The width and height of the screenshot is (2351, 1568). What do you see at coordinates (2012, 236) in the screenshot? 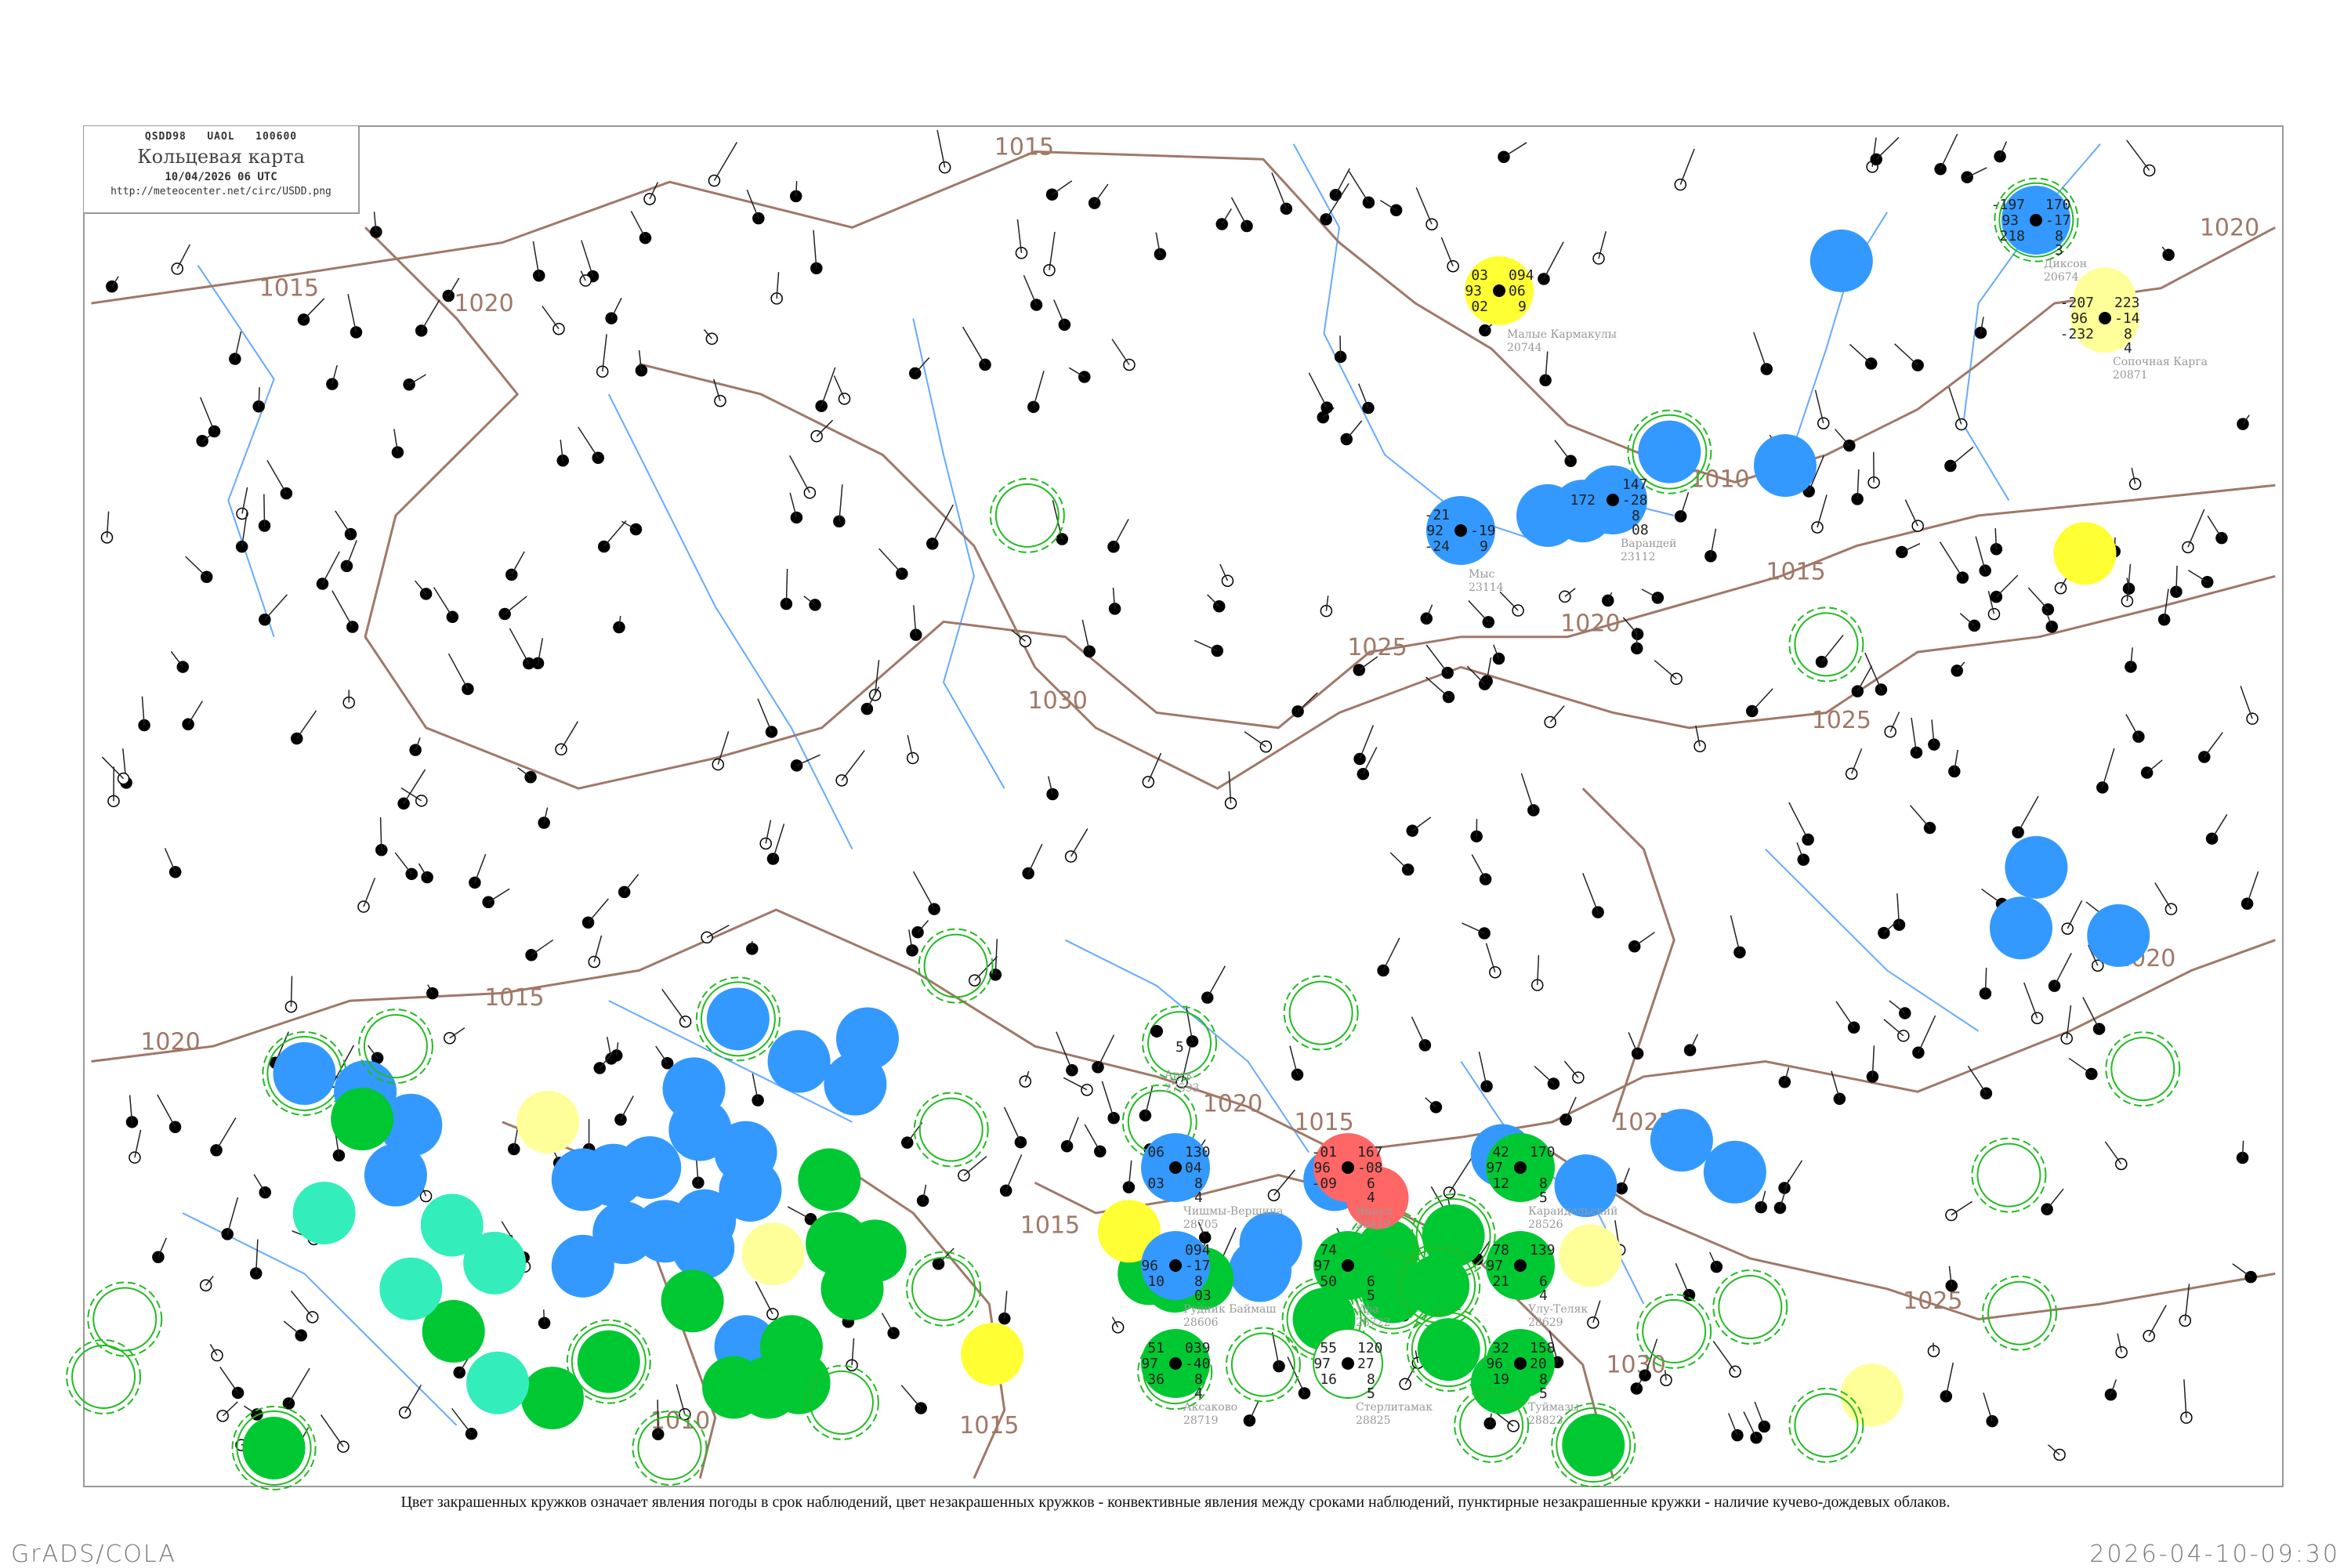
I see `station-bl: 218` at bounding box center [2012, 236].